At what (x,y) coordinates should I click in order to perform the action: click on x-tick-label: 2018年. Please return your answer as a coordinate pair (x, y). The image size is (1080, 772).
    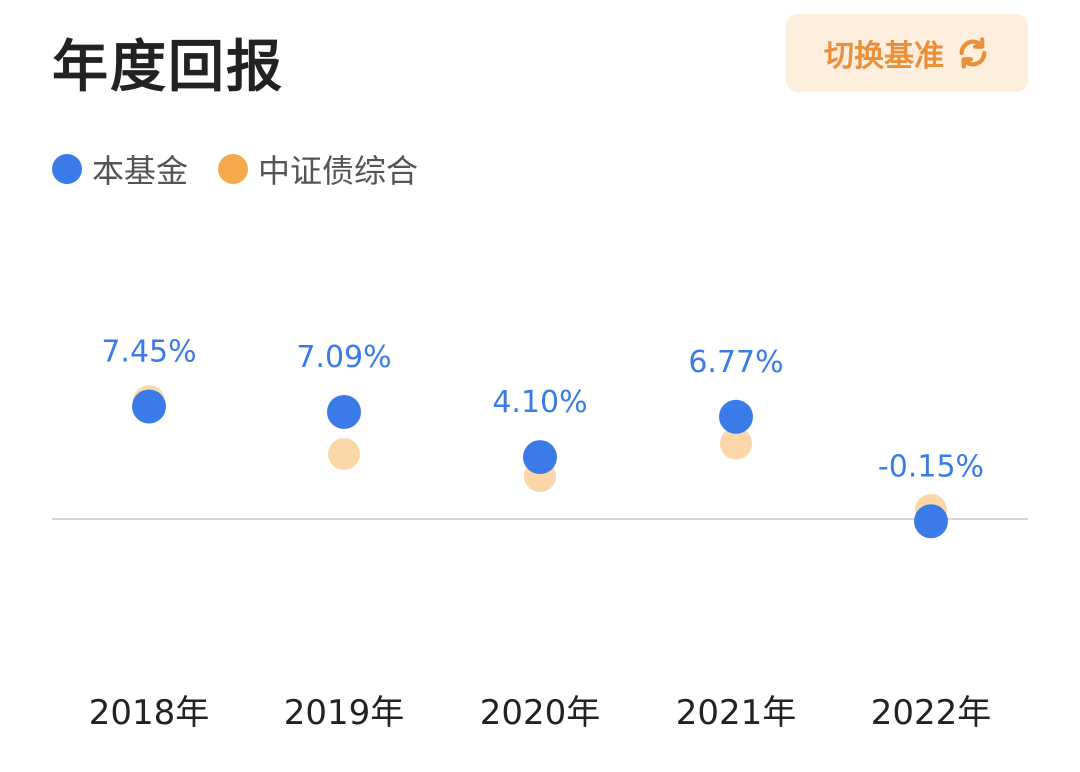
    Looking at the image, I should click on (149, 713).